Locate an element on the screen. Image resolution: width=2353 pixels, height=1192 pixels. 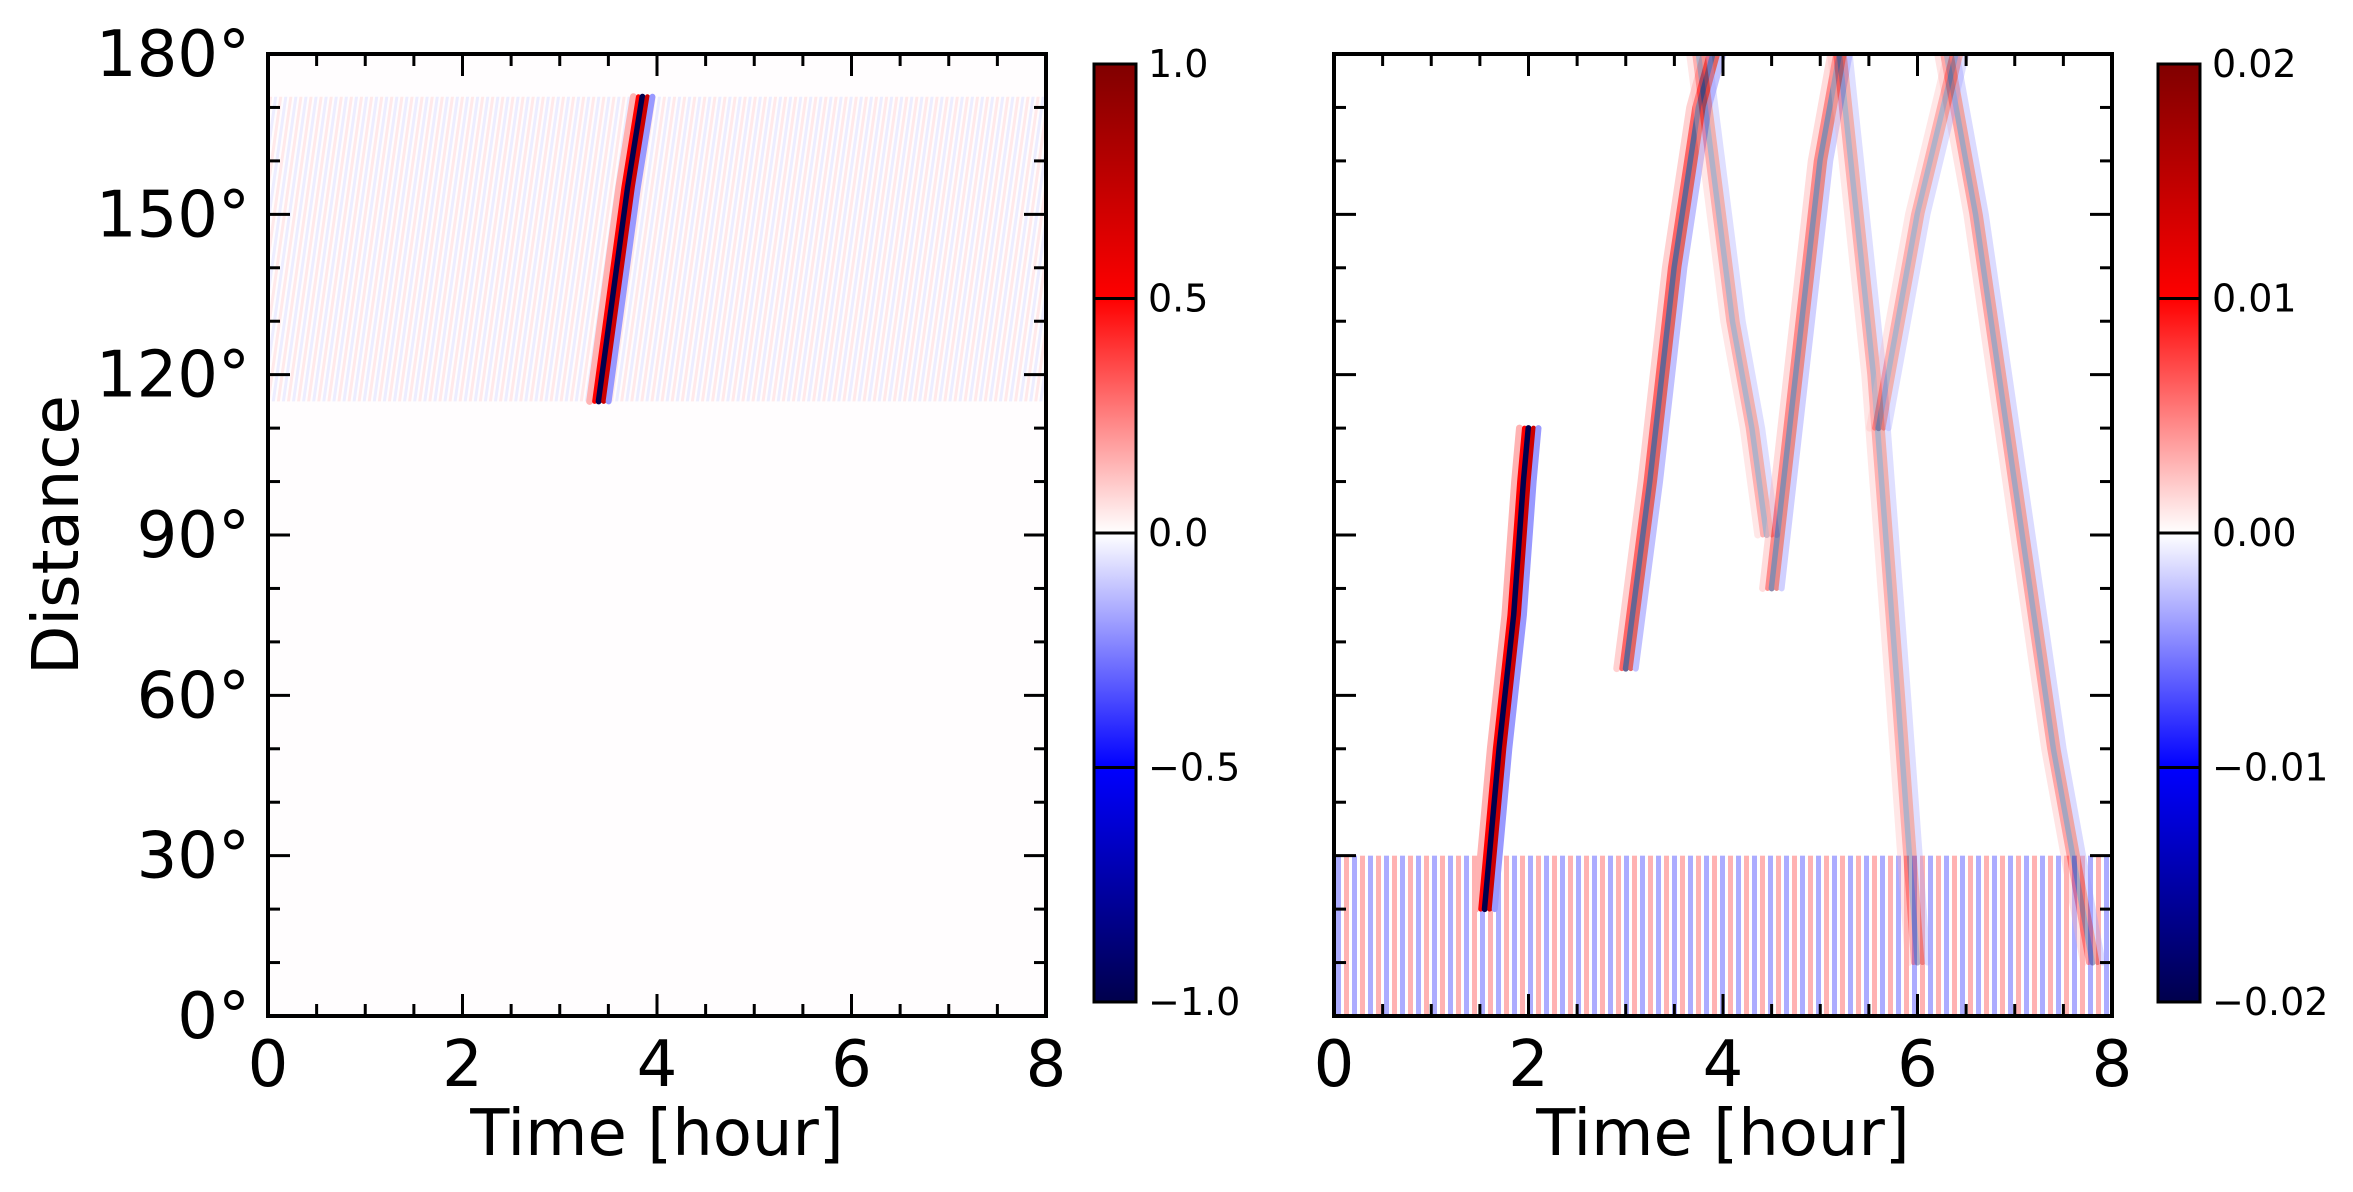
left-colorbar-tick-label: 0.0 is located at coordinates (1178, 533).